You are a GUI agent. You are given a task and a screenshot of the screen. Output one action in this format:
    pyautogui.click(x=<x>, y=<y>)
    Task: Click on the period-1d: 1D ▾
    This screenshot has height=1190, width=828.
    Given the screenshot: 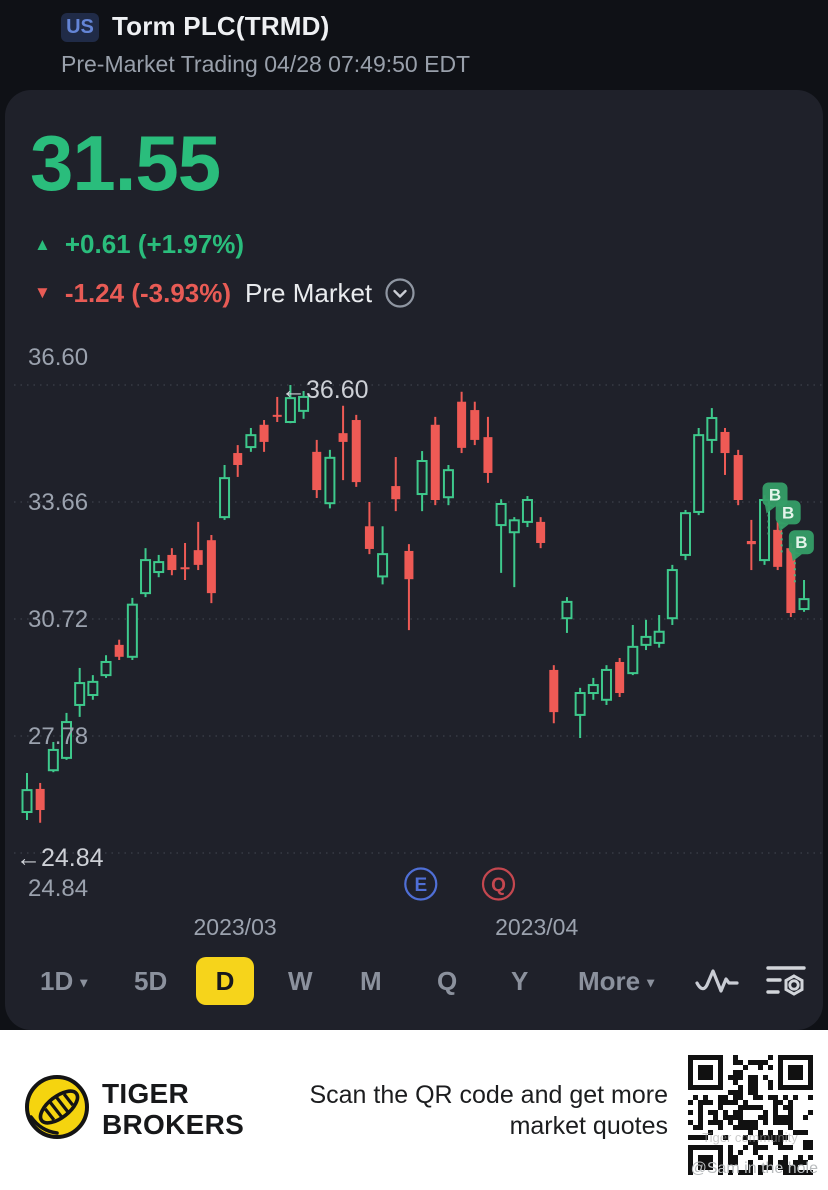 What is the action you would take?
    pyautogui.click(x=64, y=981)
    